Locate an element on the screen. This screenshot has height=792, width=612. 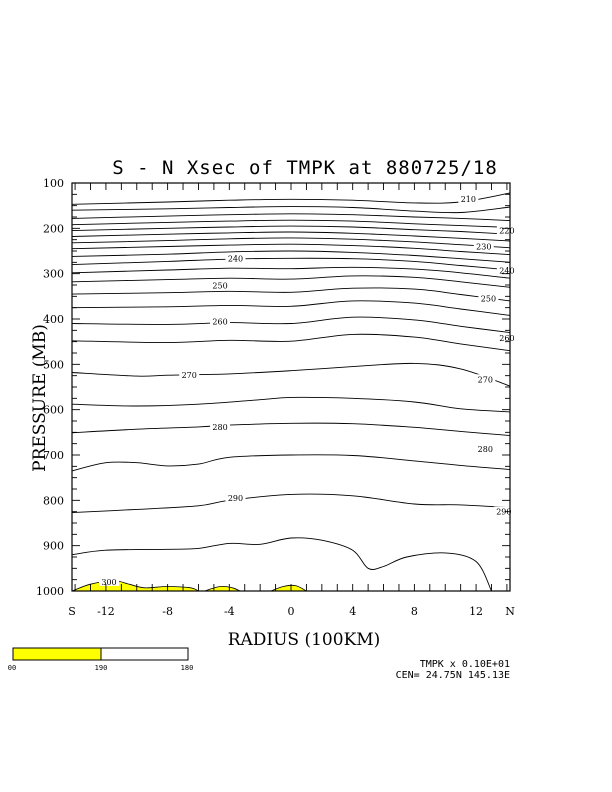
x-tick-label-4: 0 is located at coordinates (291, 611).